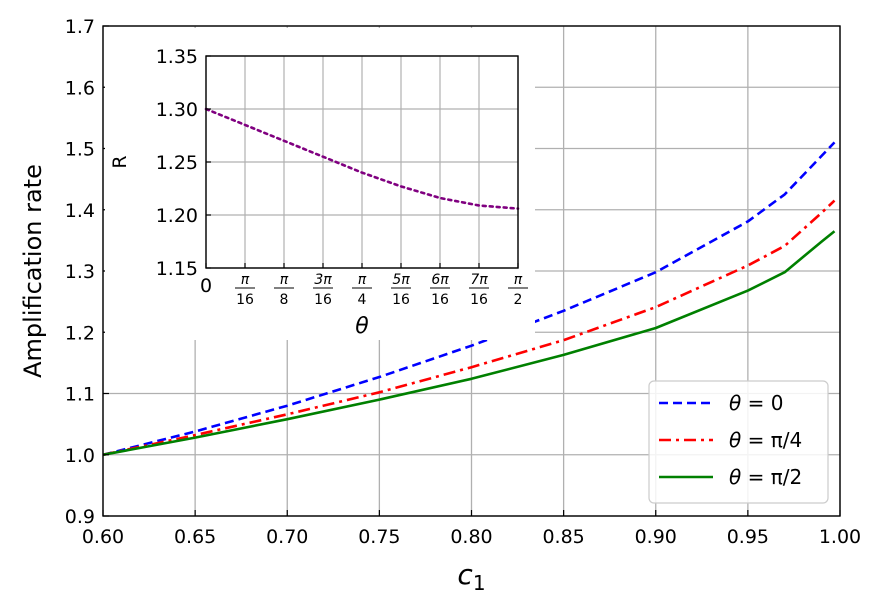 This screenshot has height=608, width=885. Describe the element at coordinates (479, 583) in the screenshot. I see `x-axis-label-sub: 1` at that location.